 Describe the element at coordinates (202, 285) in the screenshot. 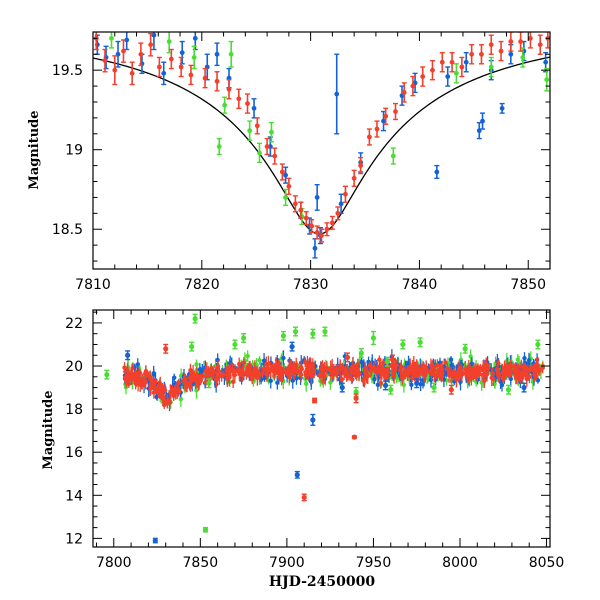

I see `x-tick-label: 7820` at that location.